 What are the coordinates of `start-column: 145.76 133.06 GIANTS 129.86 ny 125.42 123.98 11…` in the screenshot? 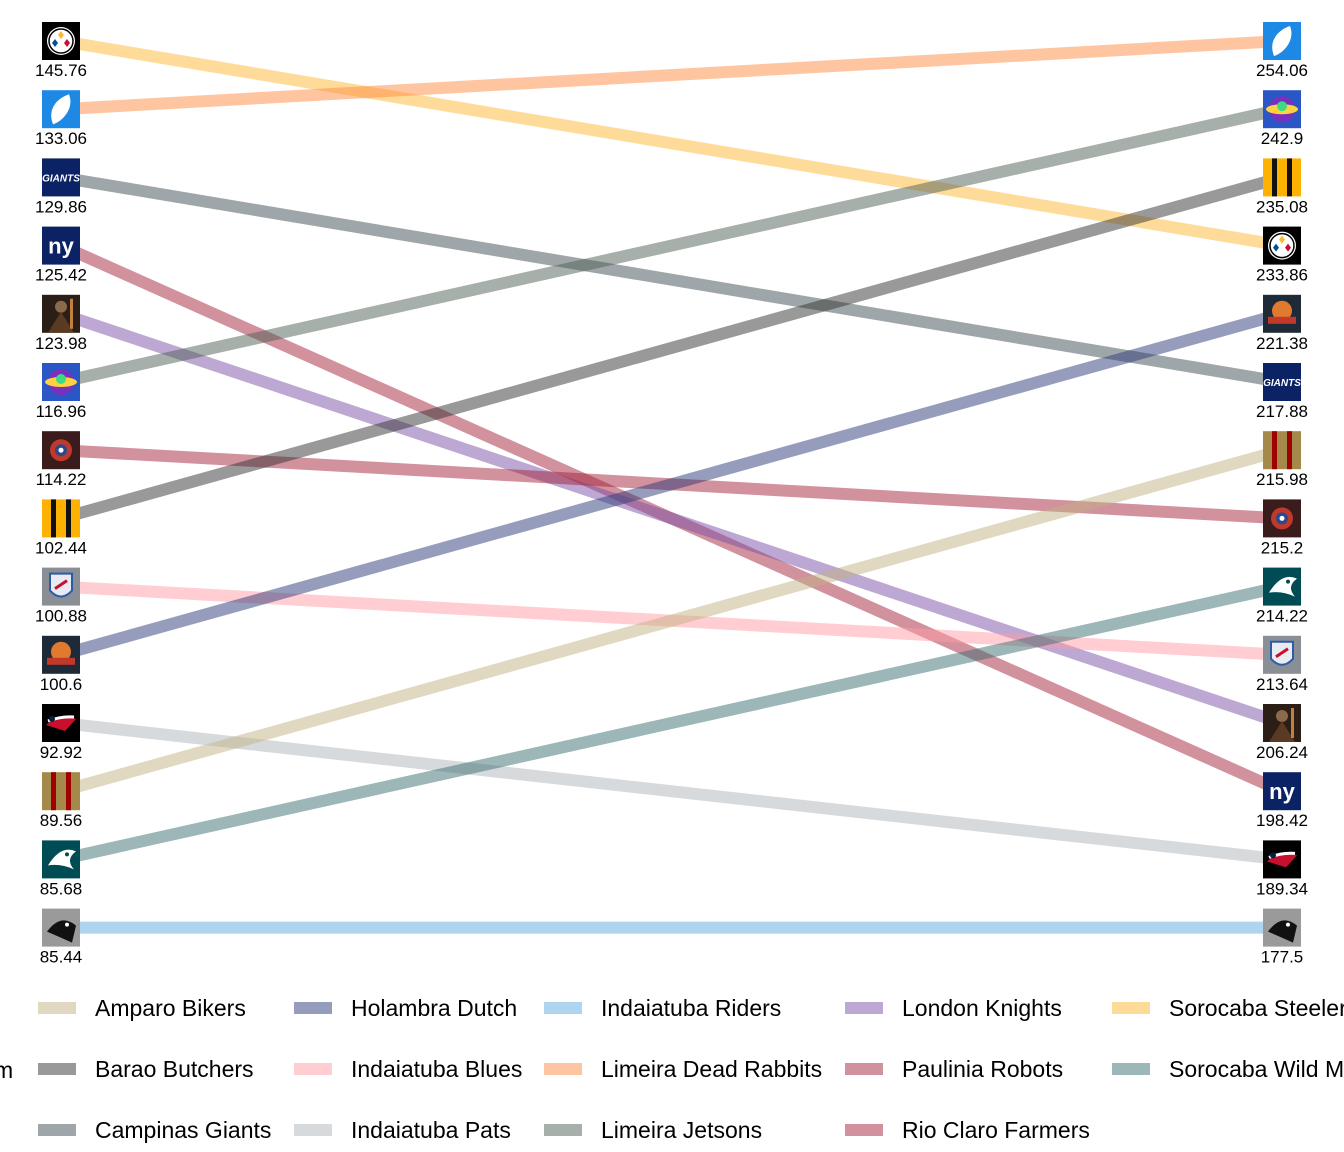 It's located at (61, 494).